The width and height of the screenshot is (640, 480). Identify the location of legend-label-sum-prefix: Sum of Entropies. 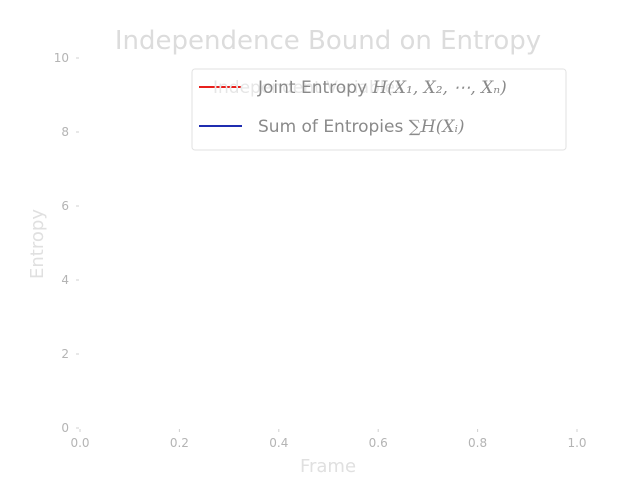
(333, 127).